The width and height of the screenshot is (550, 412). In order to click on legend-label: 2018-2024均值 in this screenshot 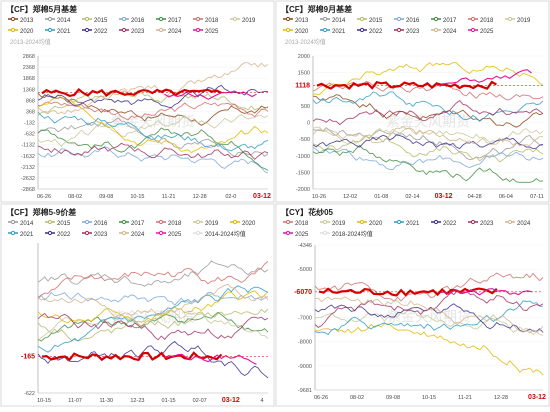, I will do `click(352, 234)`.